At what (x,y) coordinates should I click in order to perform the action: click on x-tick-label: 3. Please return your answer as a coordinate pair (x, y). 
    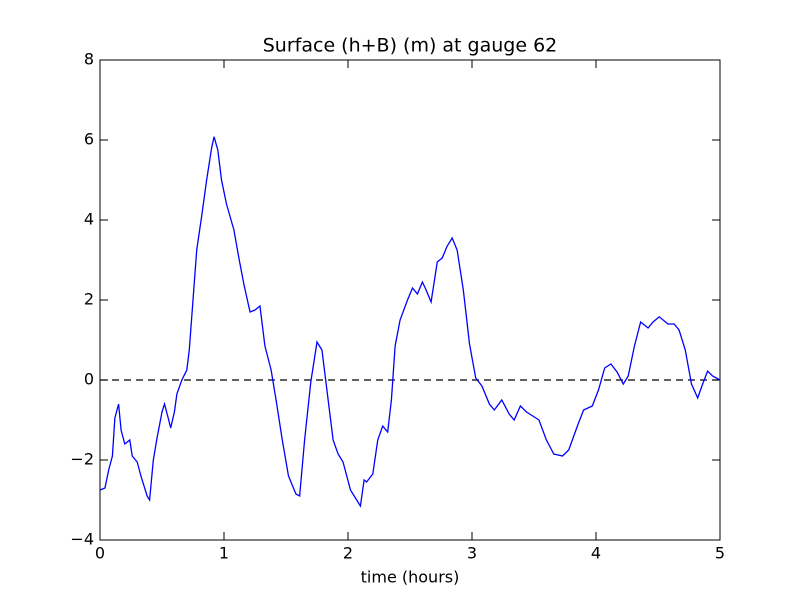
    Looking at the image, I should click on (472, 553).